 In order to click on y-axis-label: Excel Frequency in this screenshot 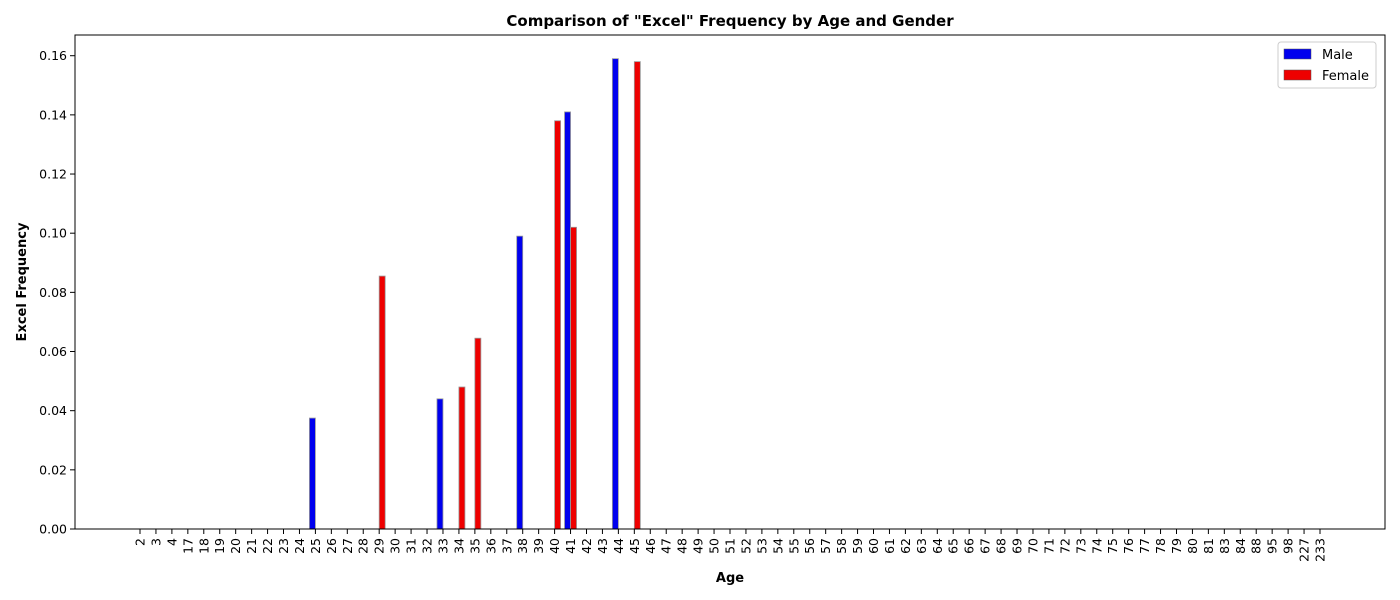, I will do `click(22, 281)`.